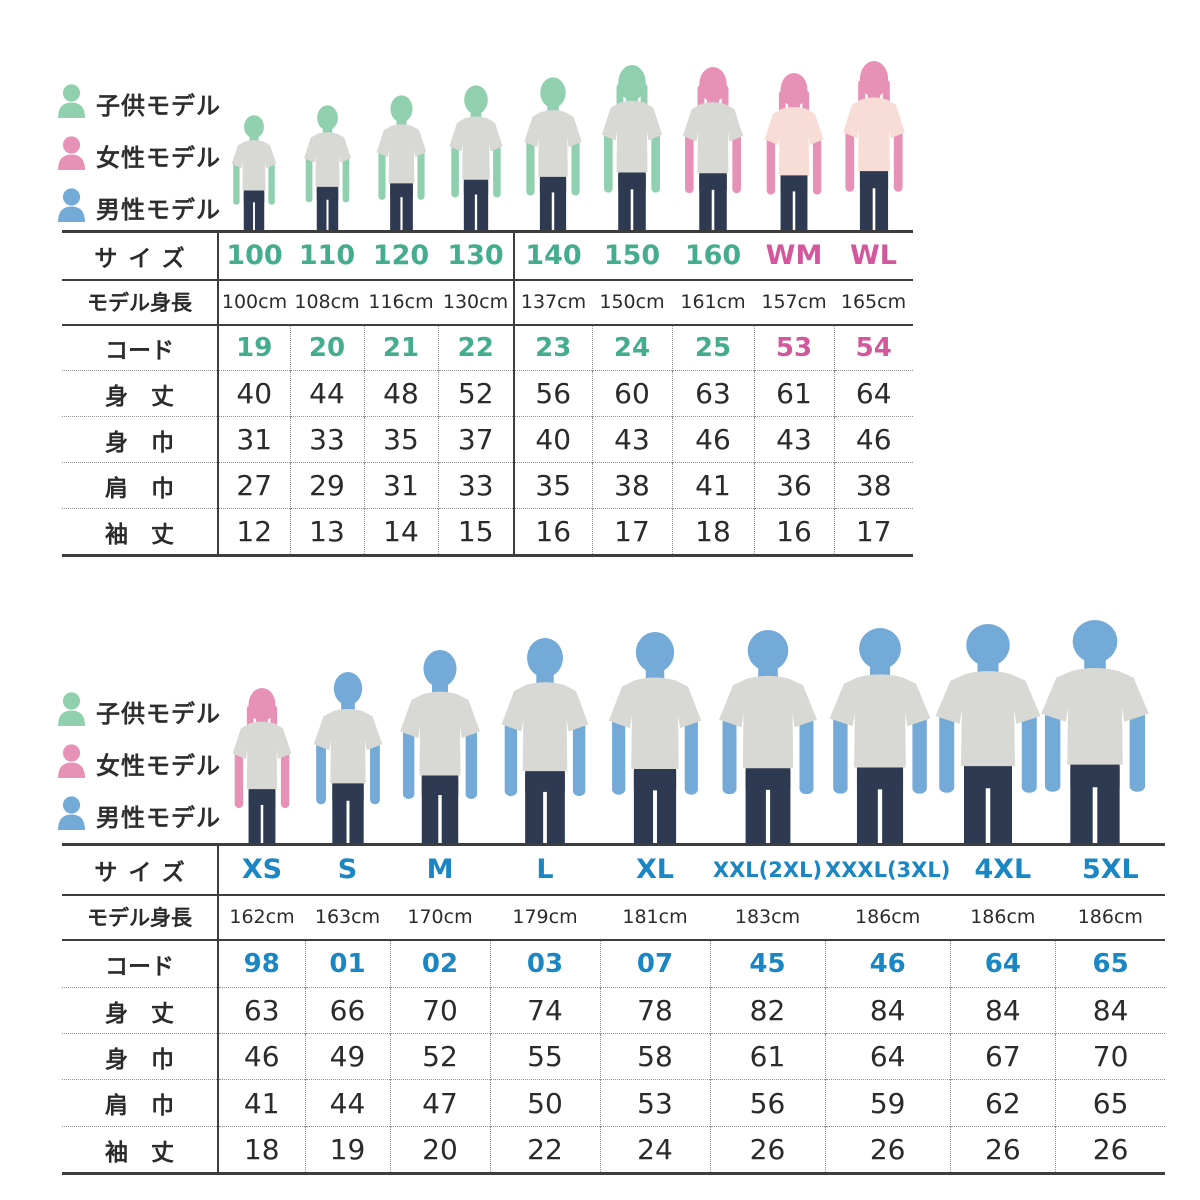 This screenshot has height=1200, width=1200. Describe the element at coordinates (793, 347) in the screenshot. I see `code-cell: 53` at that location.